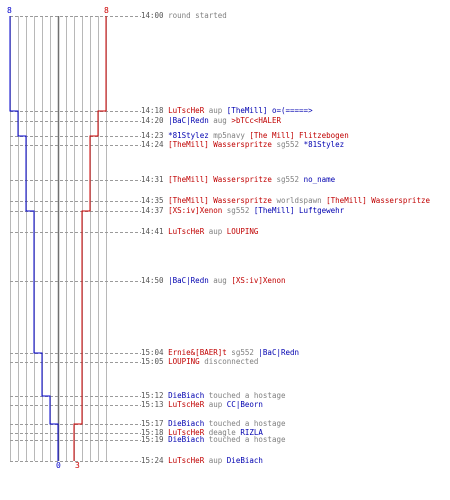 The height and width of the screenshot is (500, 450). I want to click on event-time: 14:35, so click(152, 200).